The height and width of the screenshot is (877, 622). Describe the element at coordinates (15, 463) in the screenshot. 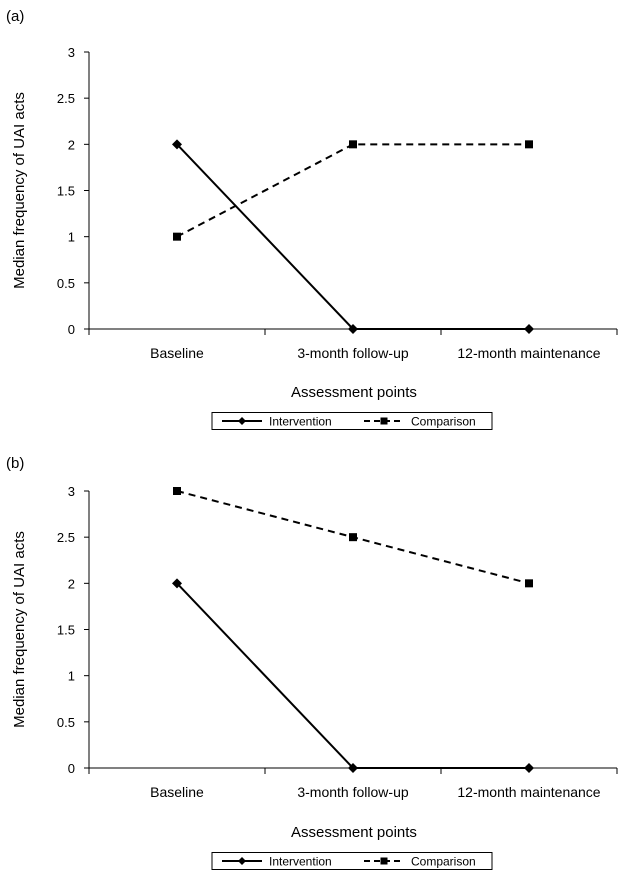

I see `panel-label: (b)` at that location.